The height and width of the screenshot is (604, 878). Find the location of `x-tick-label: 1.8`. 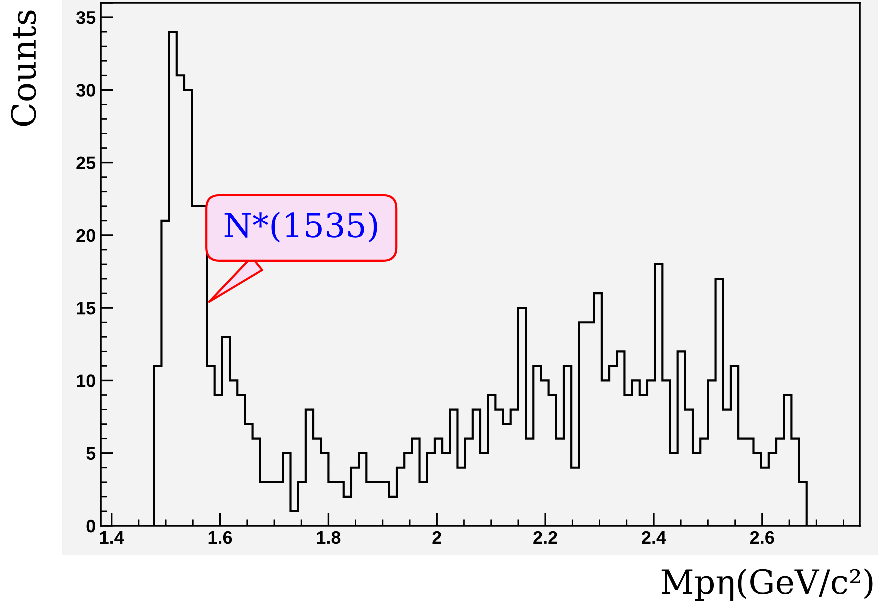

x-tick-label: 1.8 is located at coordinates (329, 537).